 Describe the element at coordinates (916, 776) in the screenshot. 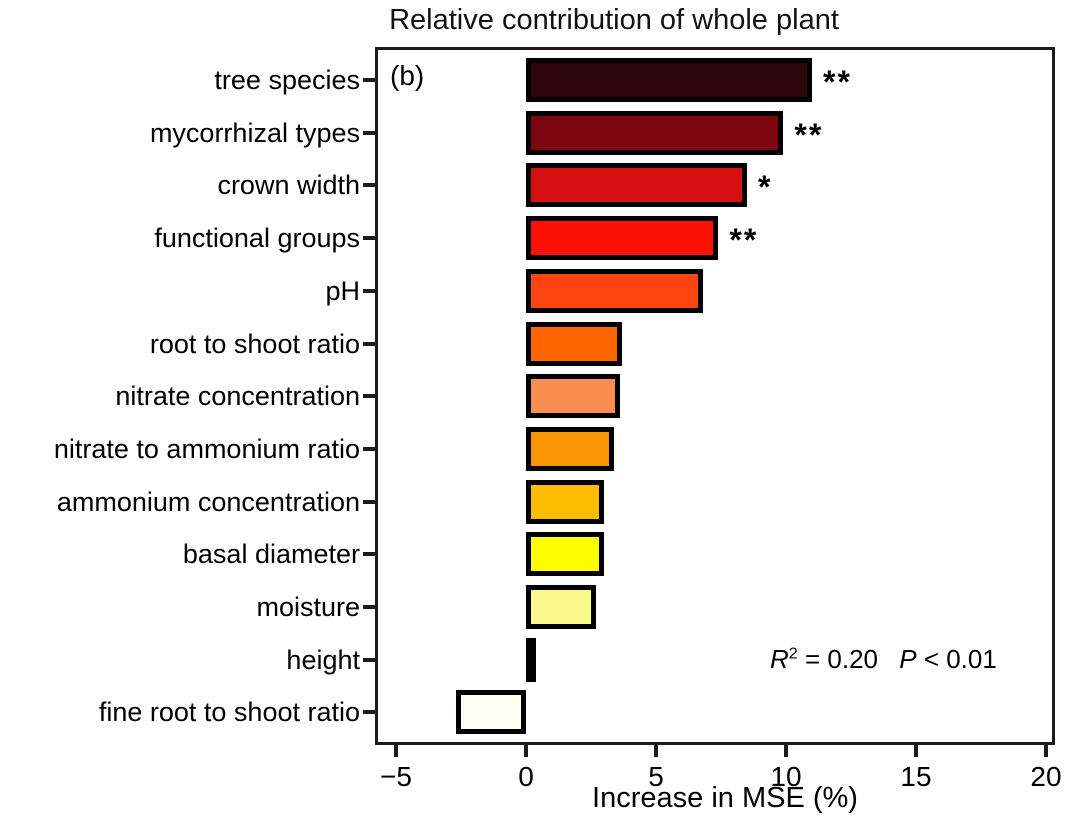

I see `x-tick-label: 15` at that location.